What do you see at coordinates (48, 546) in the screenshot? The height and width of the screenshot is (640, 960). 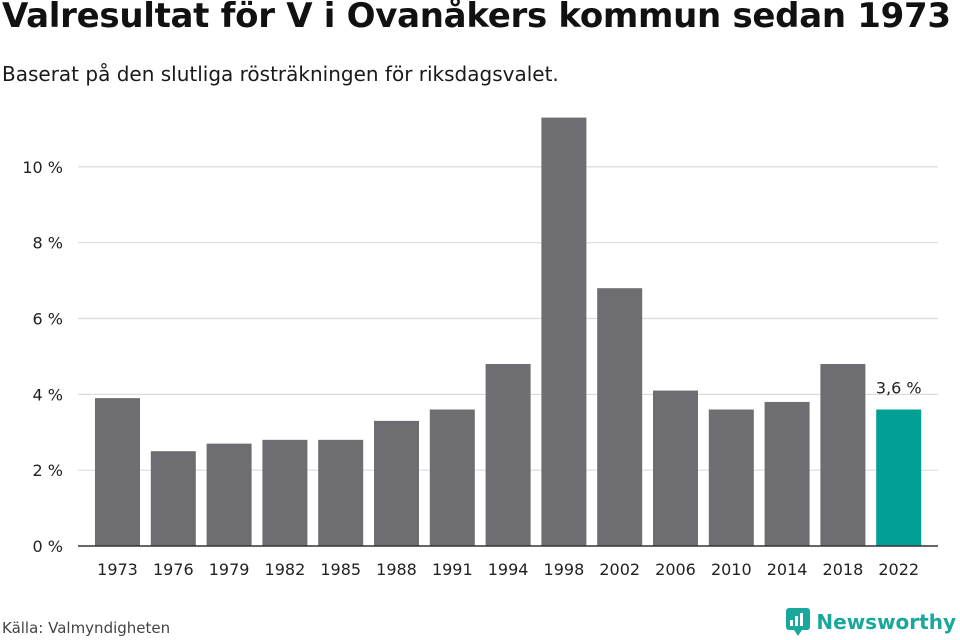 I see `y-tick-label: 0 %` at bounding box center [48, 546].